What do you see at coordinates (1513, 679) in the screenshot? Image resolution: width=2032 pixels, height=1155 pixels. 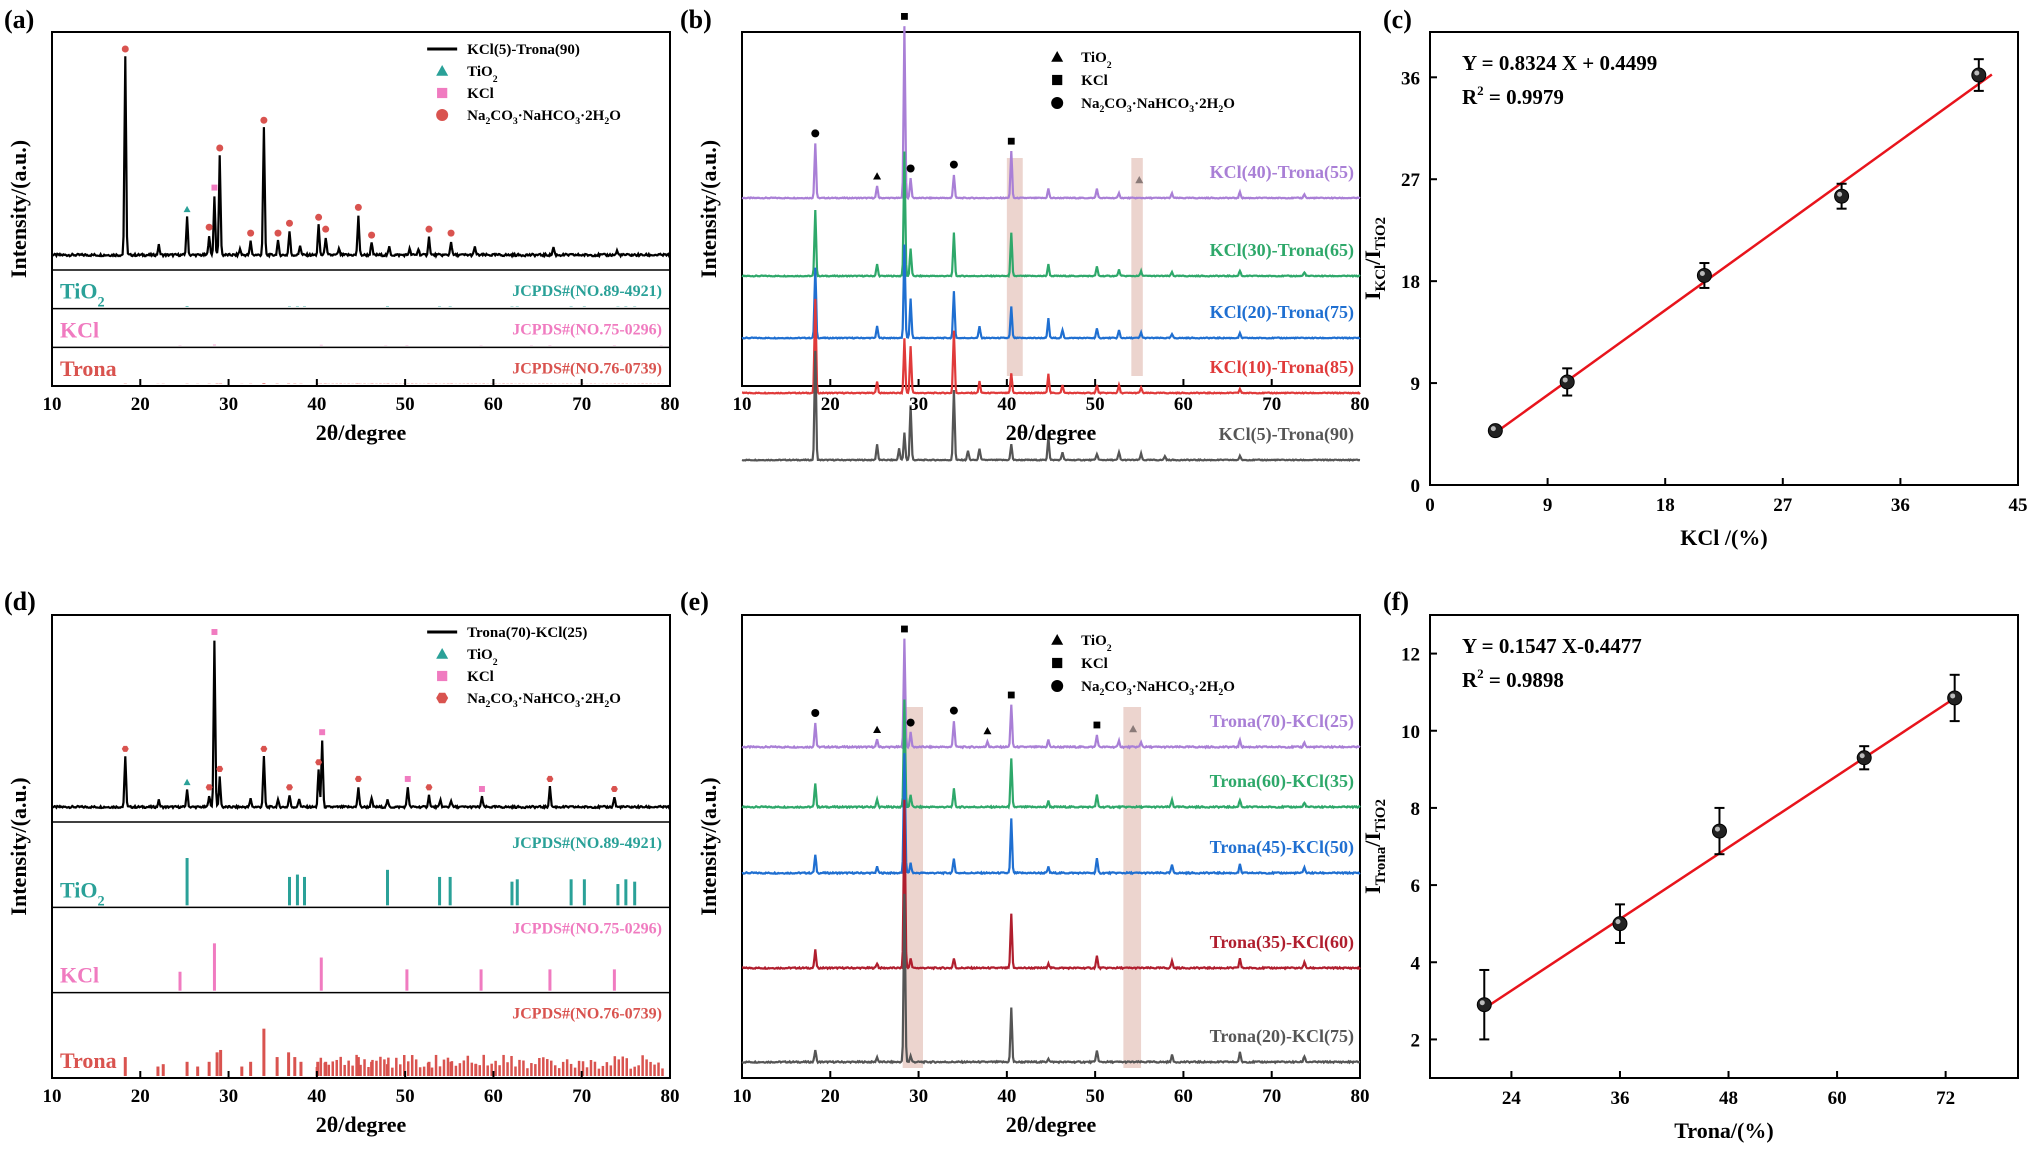 I see `r-squared: R2 = 0.9898` at bounding box center [1513, 679].